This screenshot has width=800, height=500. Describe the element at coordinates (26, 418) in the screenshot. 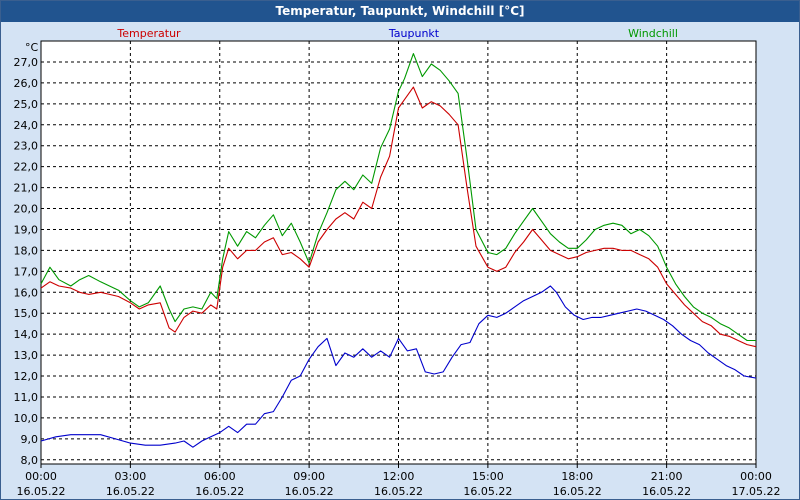

I see `y-tick-label: 10,0` at that location.